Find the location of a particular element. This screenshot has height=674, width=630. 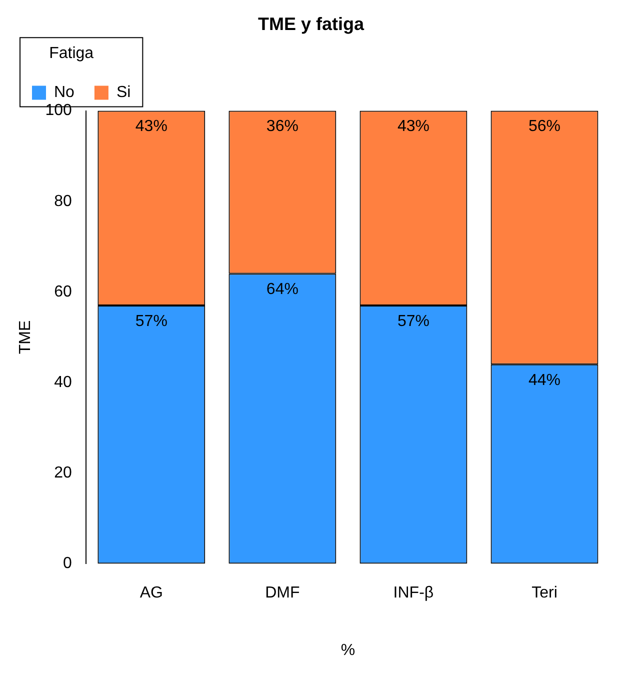

y-tick-label: 40 is located at coordinates (63, 382).